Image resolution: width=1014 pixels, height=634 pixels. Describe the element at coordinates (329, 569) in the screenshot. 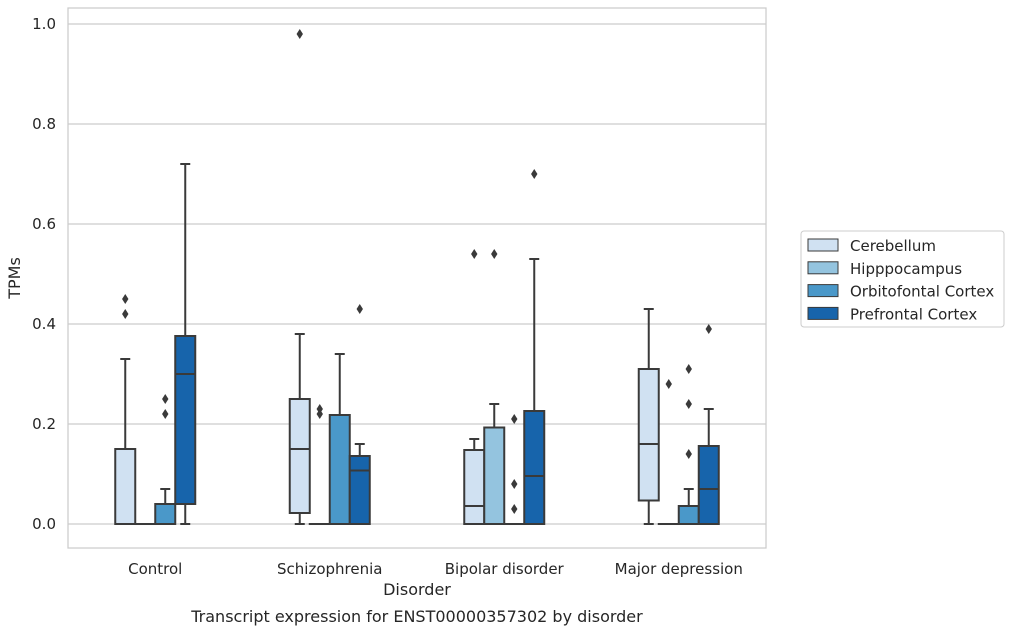

I see `x-tick-label: Schizophrenia` at that location.